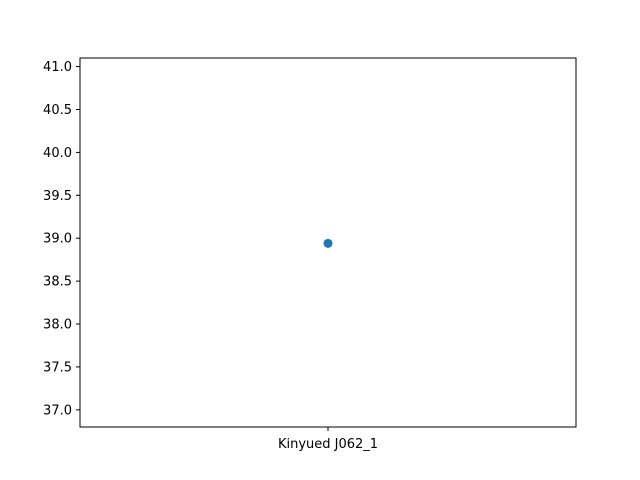  Describe the element at coordinates (57, 67) in the screenshot. I see `y-tick-label: 41.0` at that location.